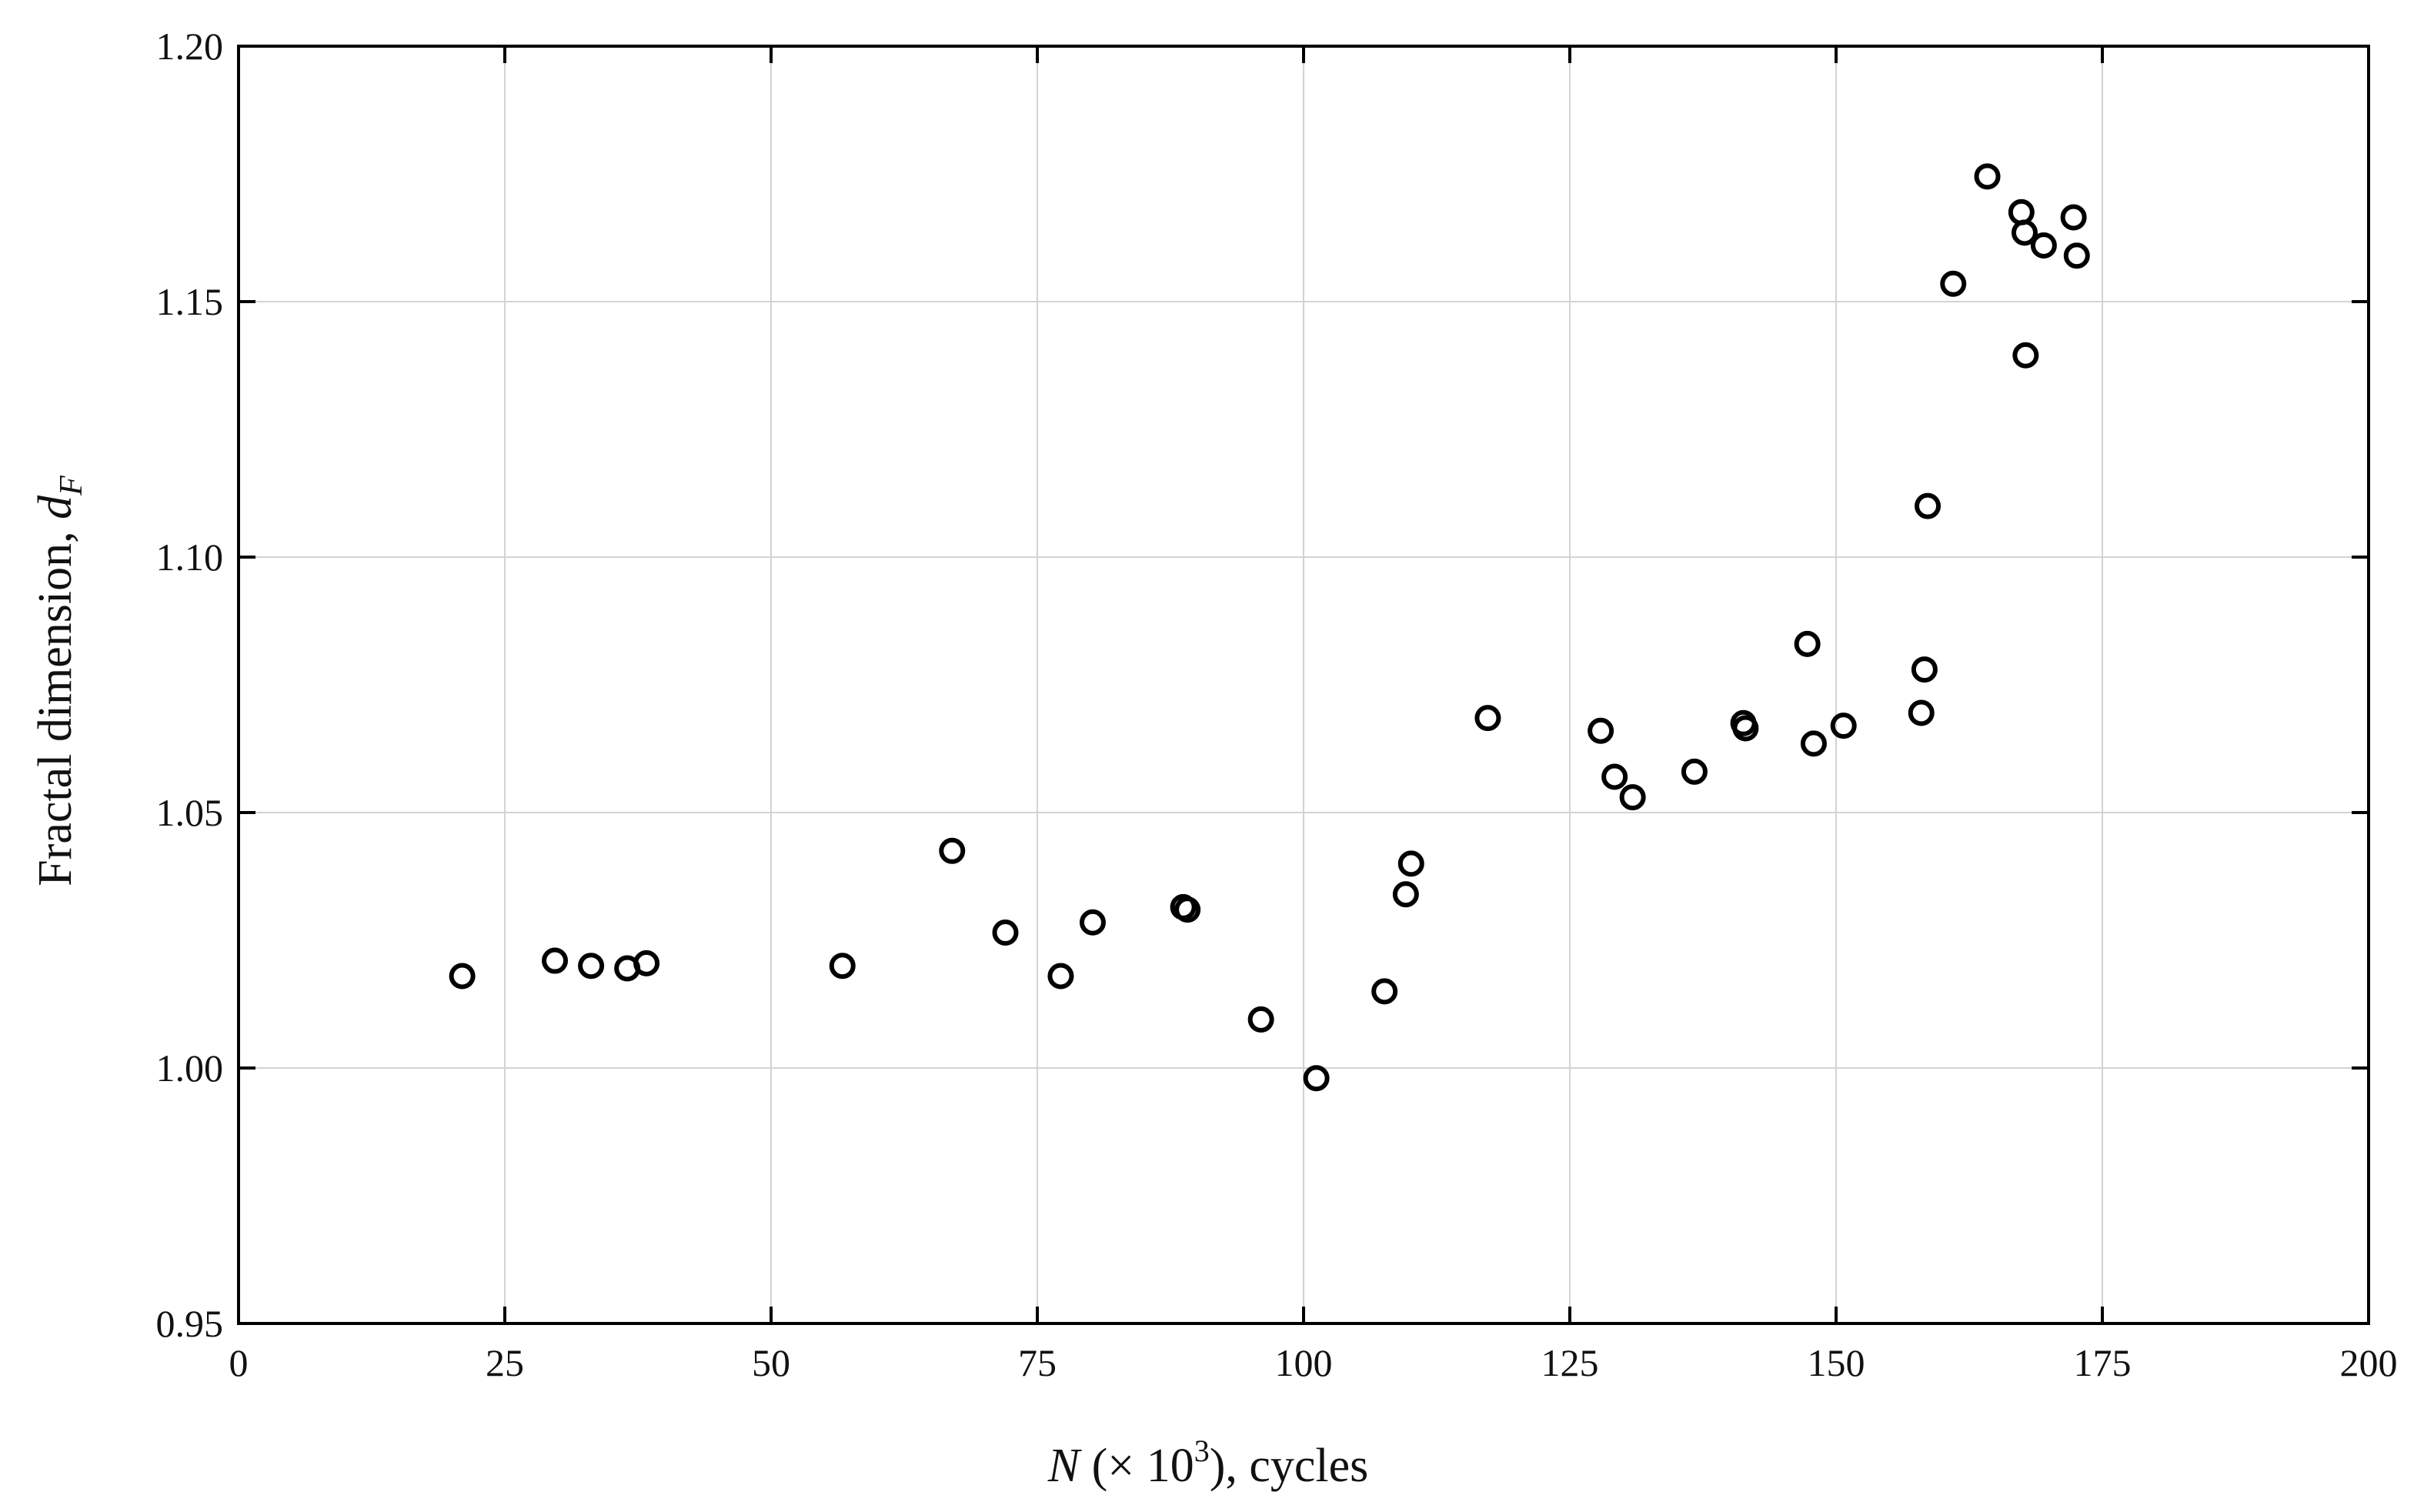 Image resolution: width=2424 pixels, height=1512 pixels. I want to click on x-tick-label: 0, so click(239, 1362).